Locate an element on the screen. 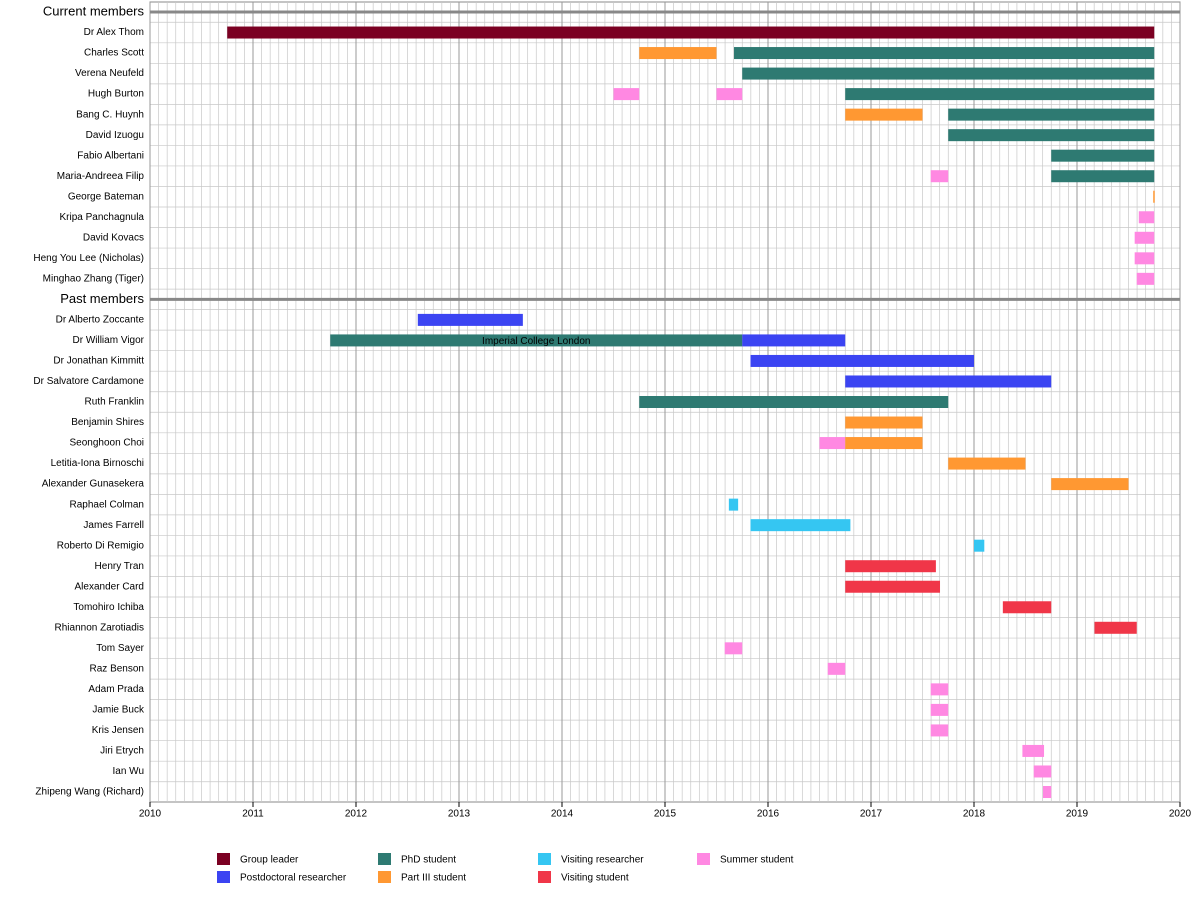 The width and height of the screenshot is (1200, 900). group-title: Current members is located at coordinates (94, 10).